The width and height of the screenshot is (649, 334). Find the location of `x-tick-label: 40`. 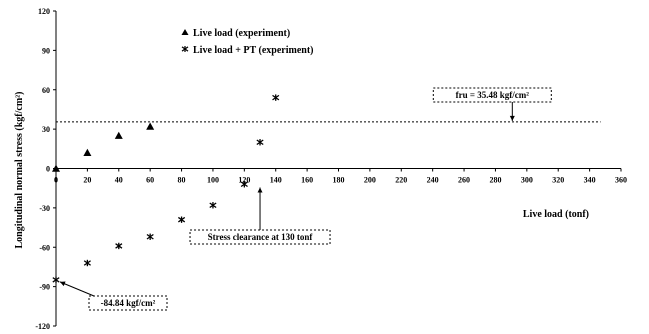

x-tick-label: 40 is located at coordinates (119, 180).